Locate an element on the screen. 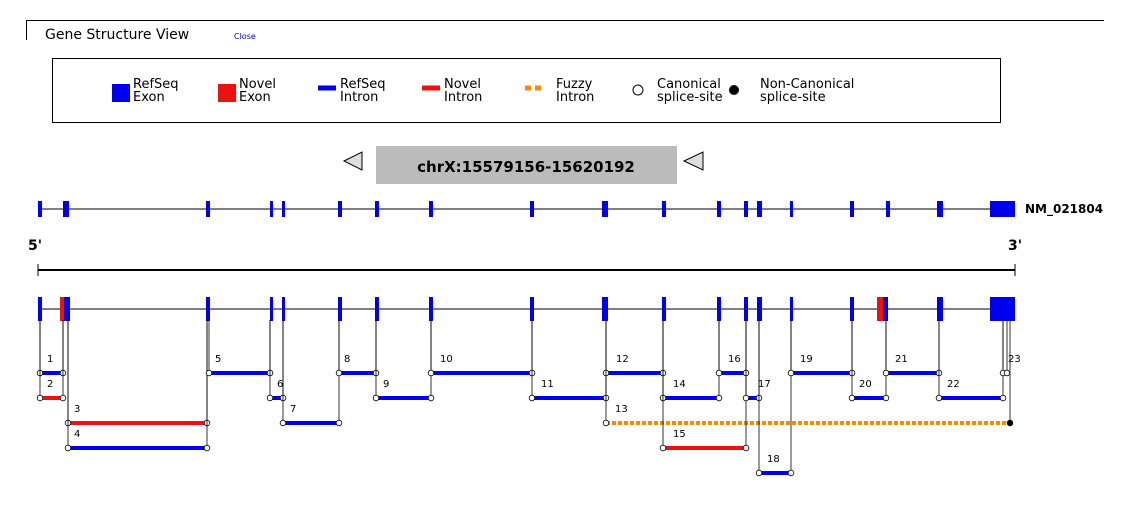  intron-label: 16 is located at coordinates (734, 359).